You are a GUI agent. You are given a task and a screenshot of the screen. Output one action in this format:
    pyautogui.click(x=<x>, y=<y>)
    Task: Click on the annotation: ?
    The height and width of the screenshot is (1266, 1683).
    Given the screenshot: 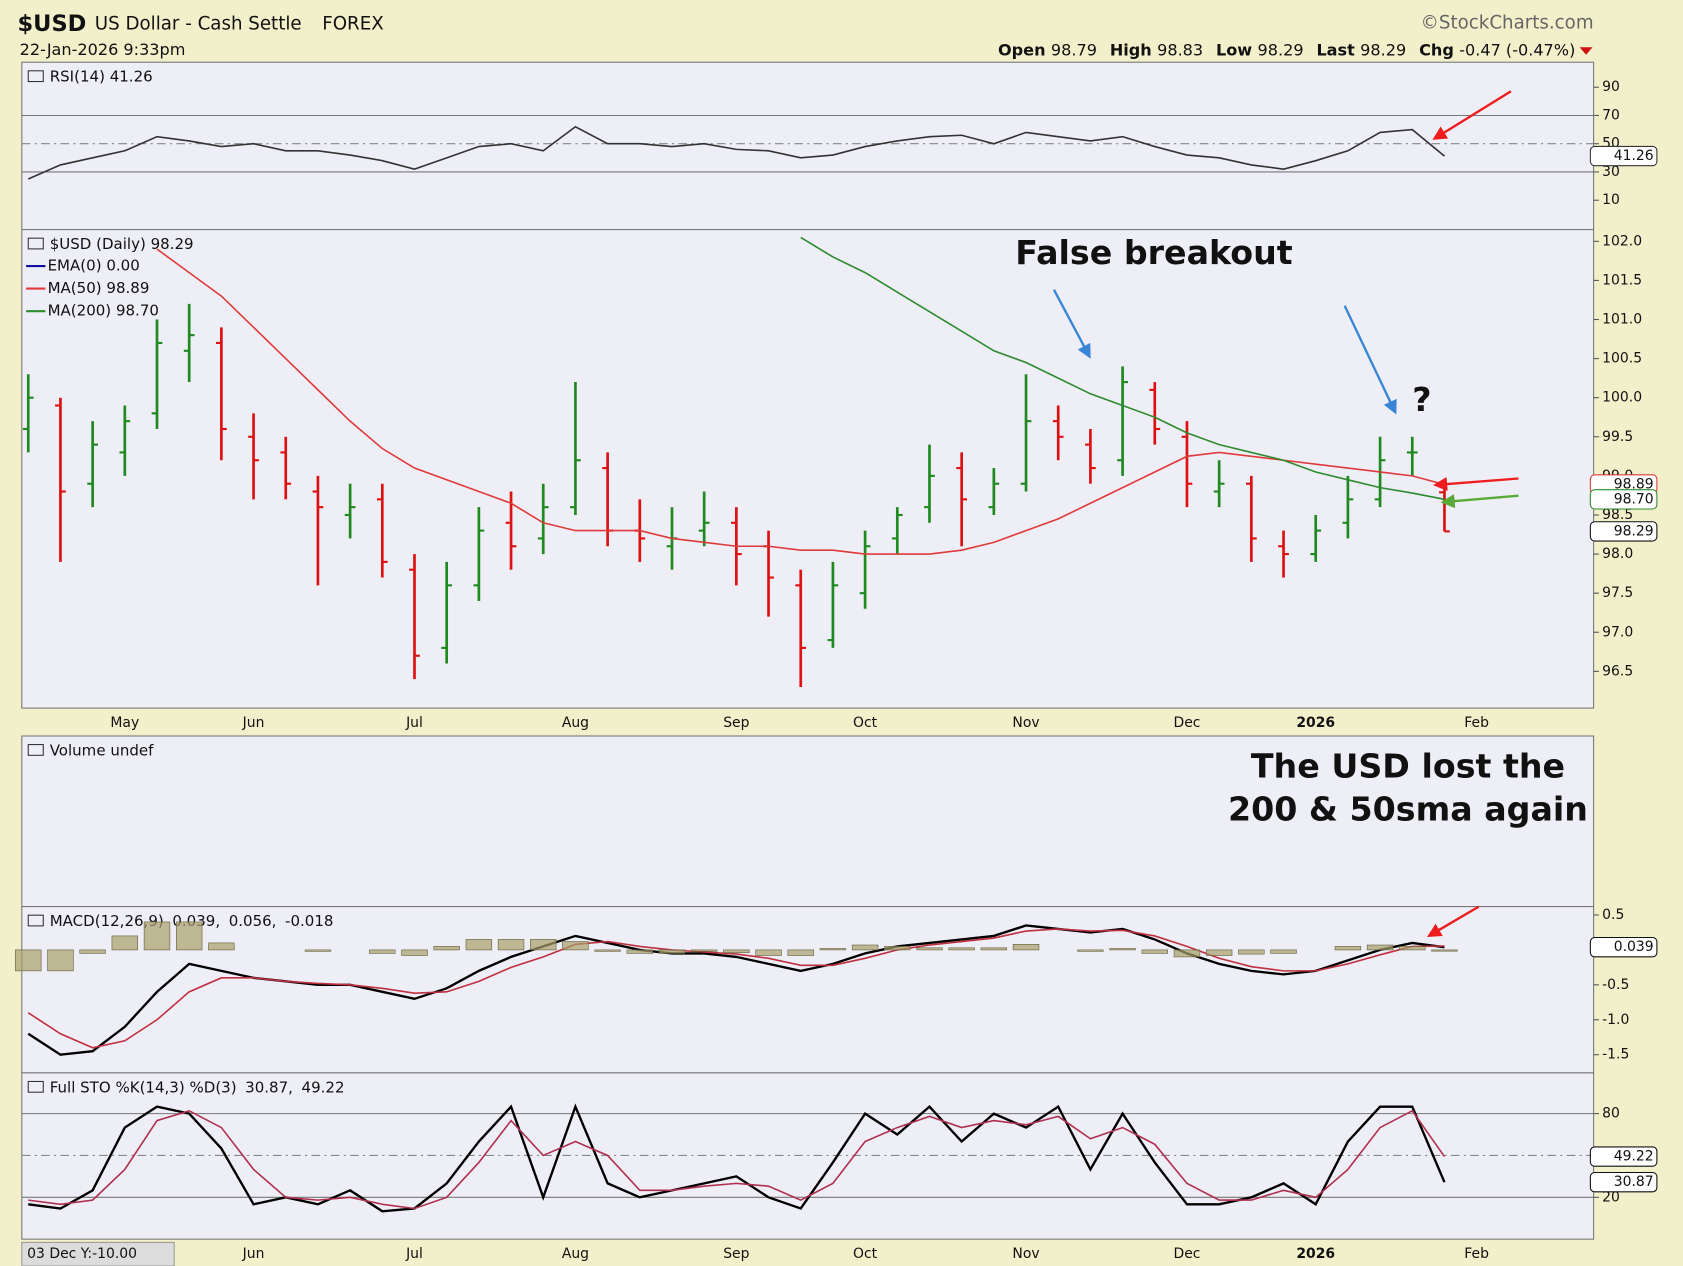 What is the action you would take?
    pyautogui.click(x=1421, y=399)
    